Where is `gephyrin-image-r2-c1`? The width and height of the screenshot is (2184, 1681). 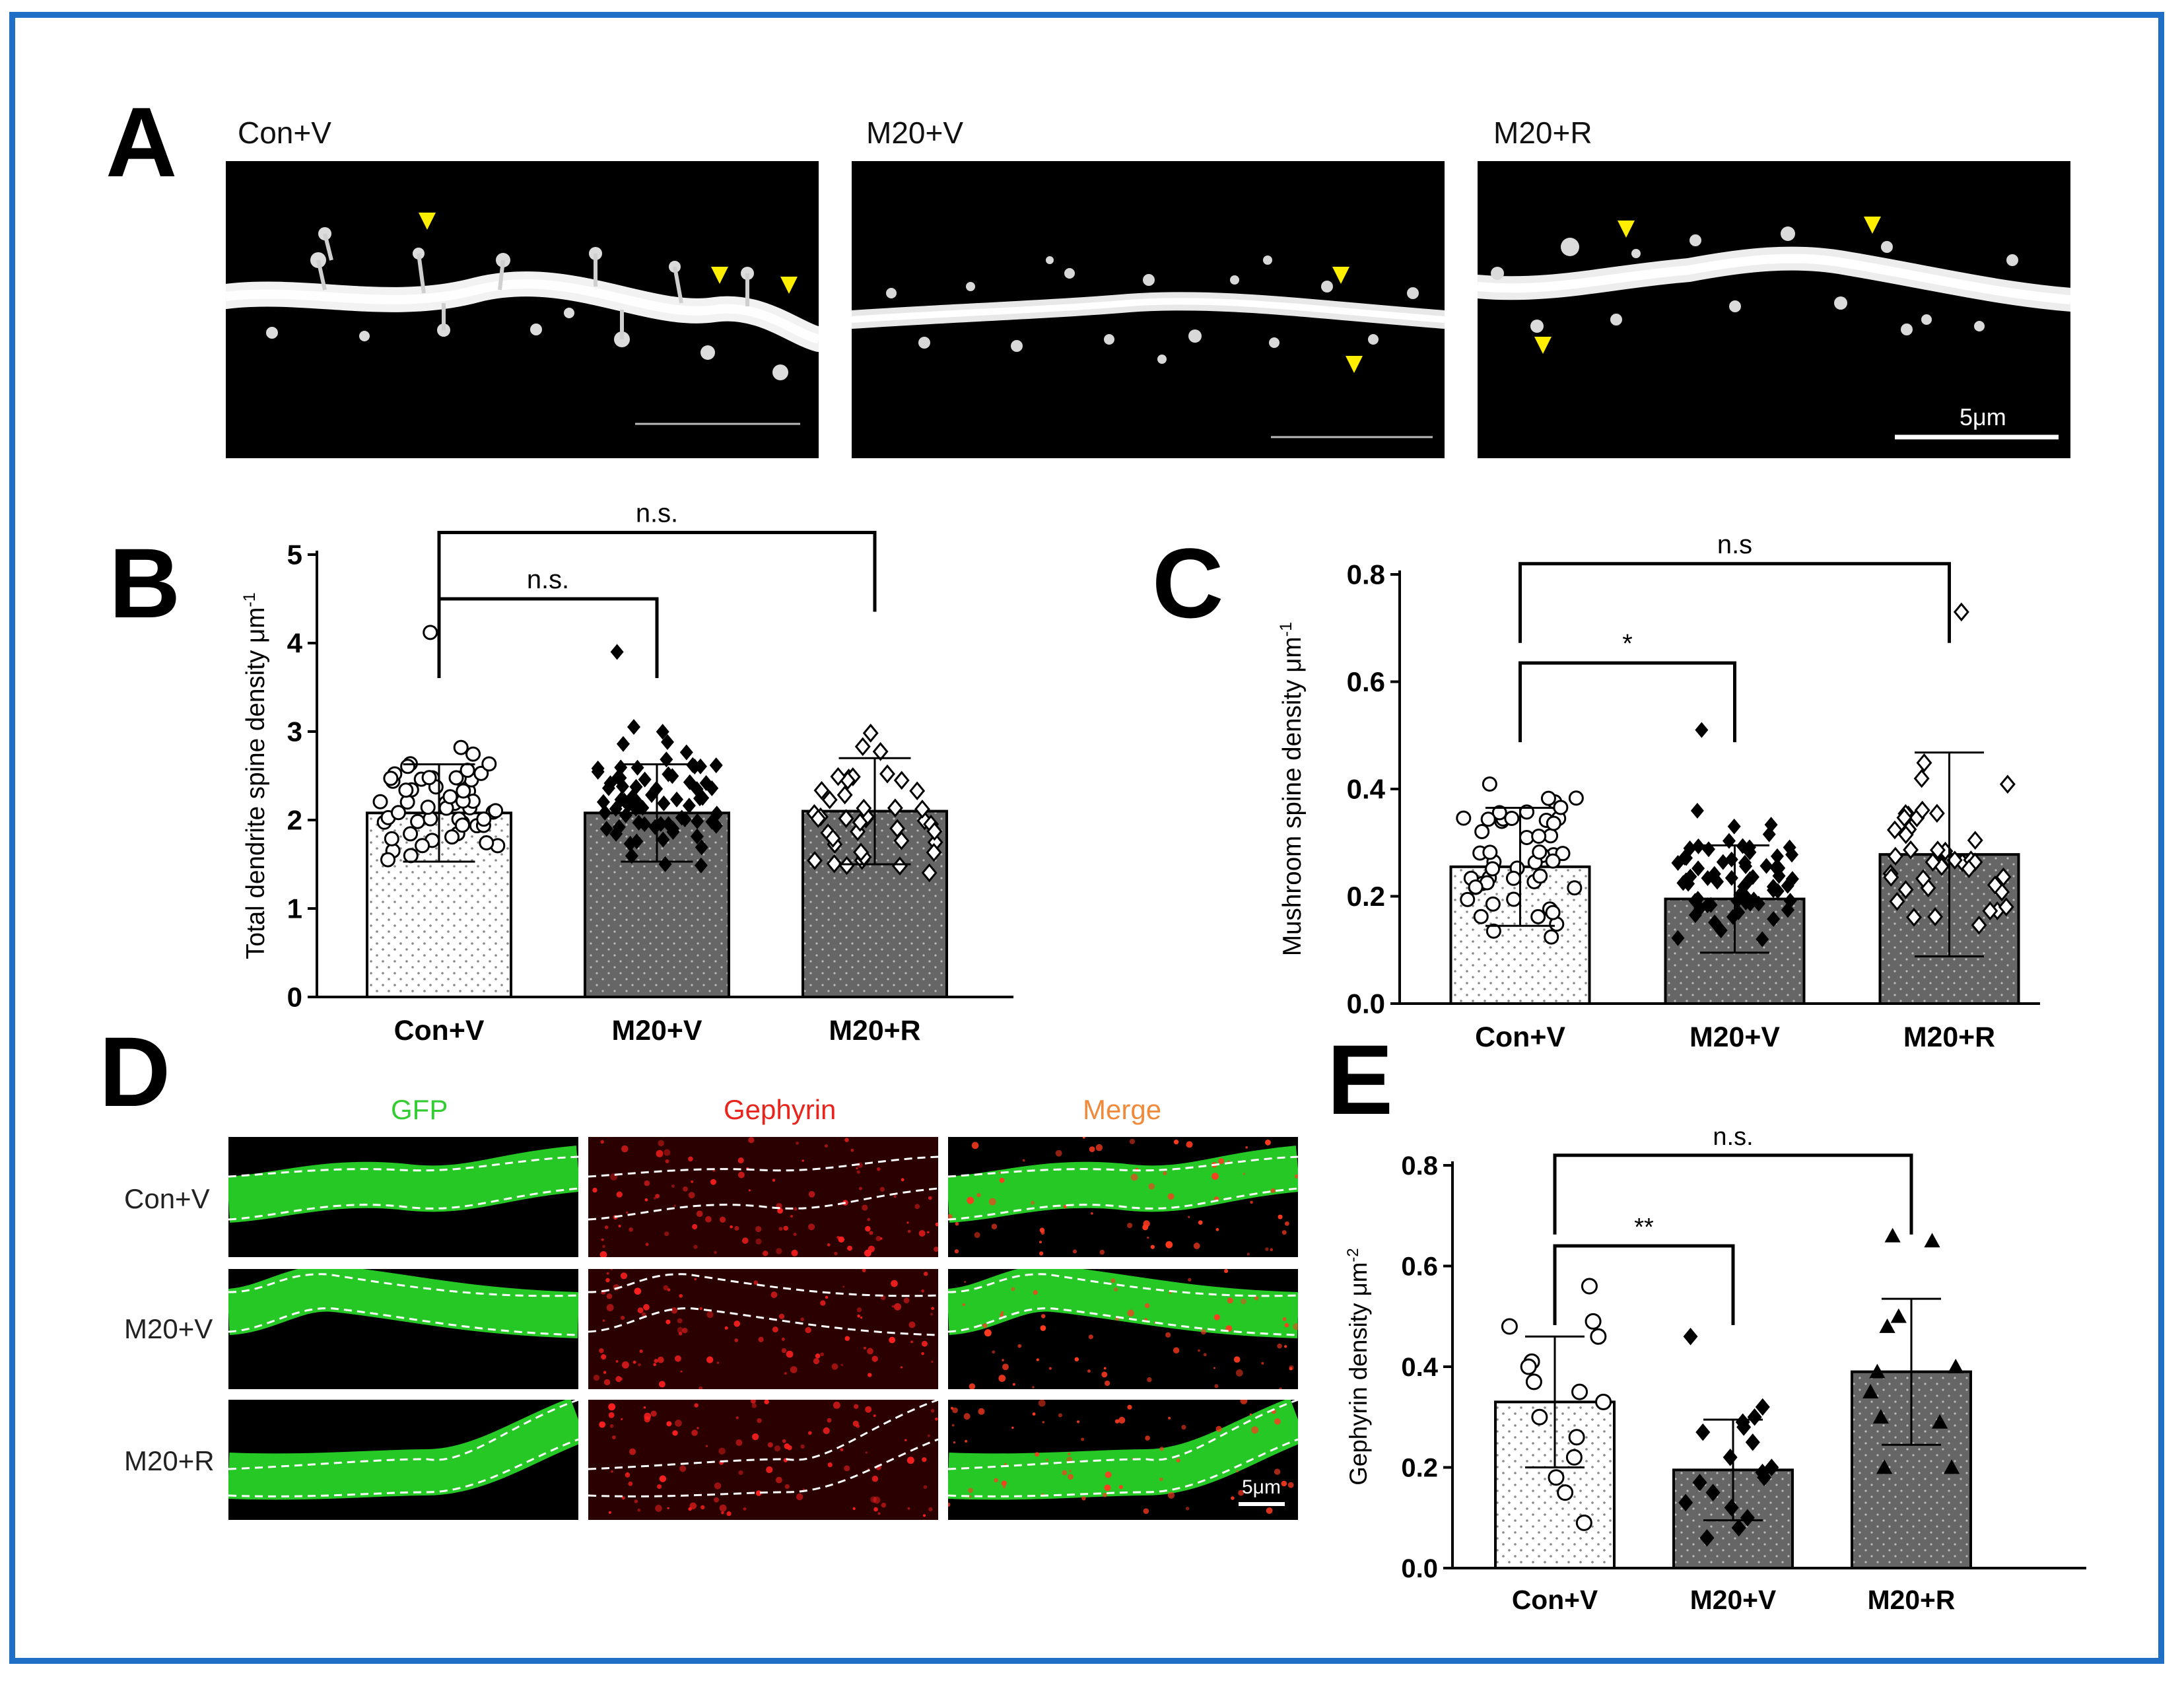
gephyrin-image-r2-c1 is located at coordinates (763, 1460).